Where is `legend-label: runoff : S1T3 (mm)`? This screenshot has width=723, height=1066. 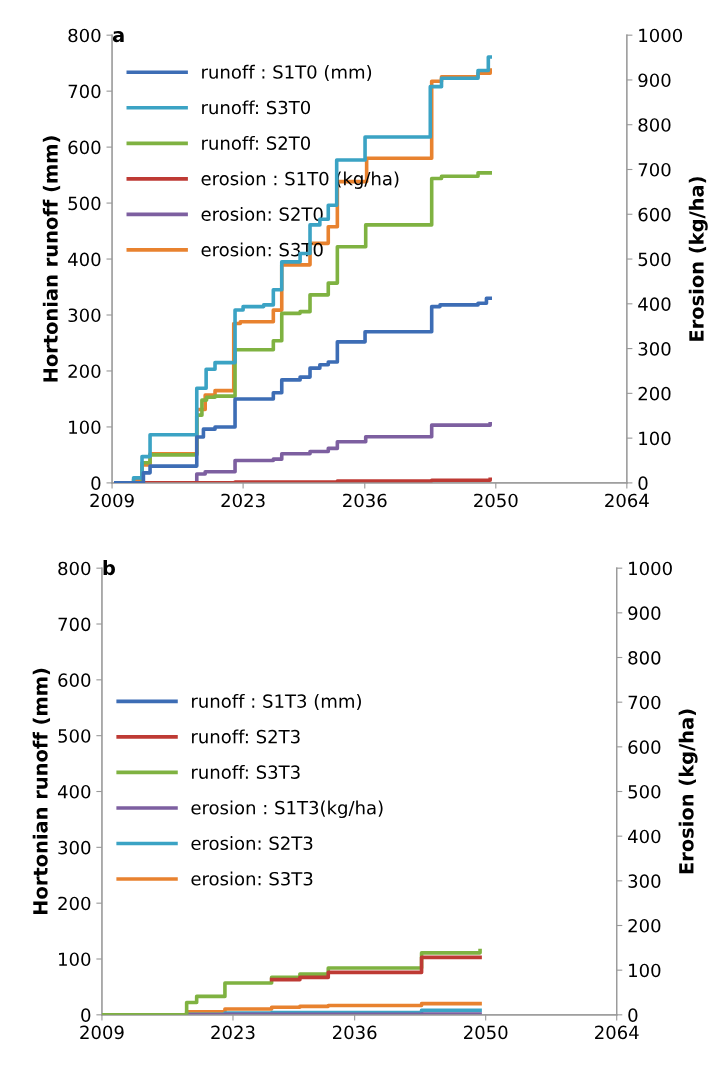 legend-label: runoff : S1T3 (mm) is located at coordinates (276, 702).